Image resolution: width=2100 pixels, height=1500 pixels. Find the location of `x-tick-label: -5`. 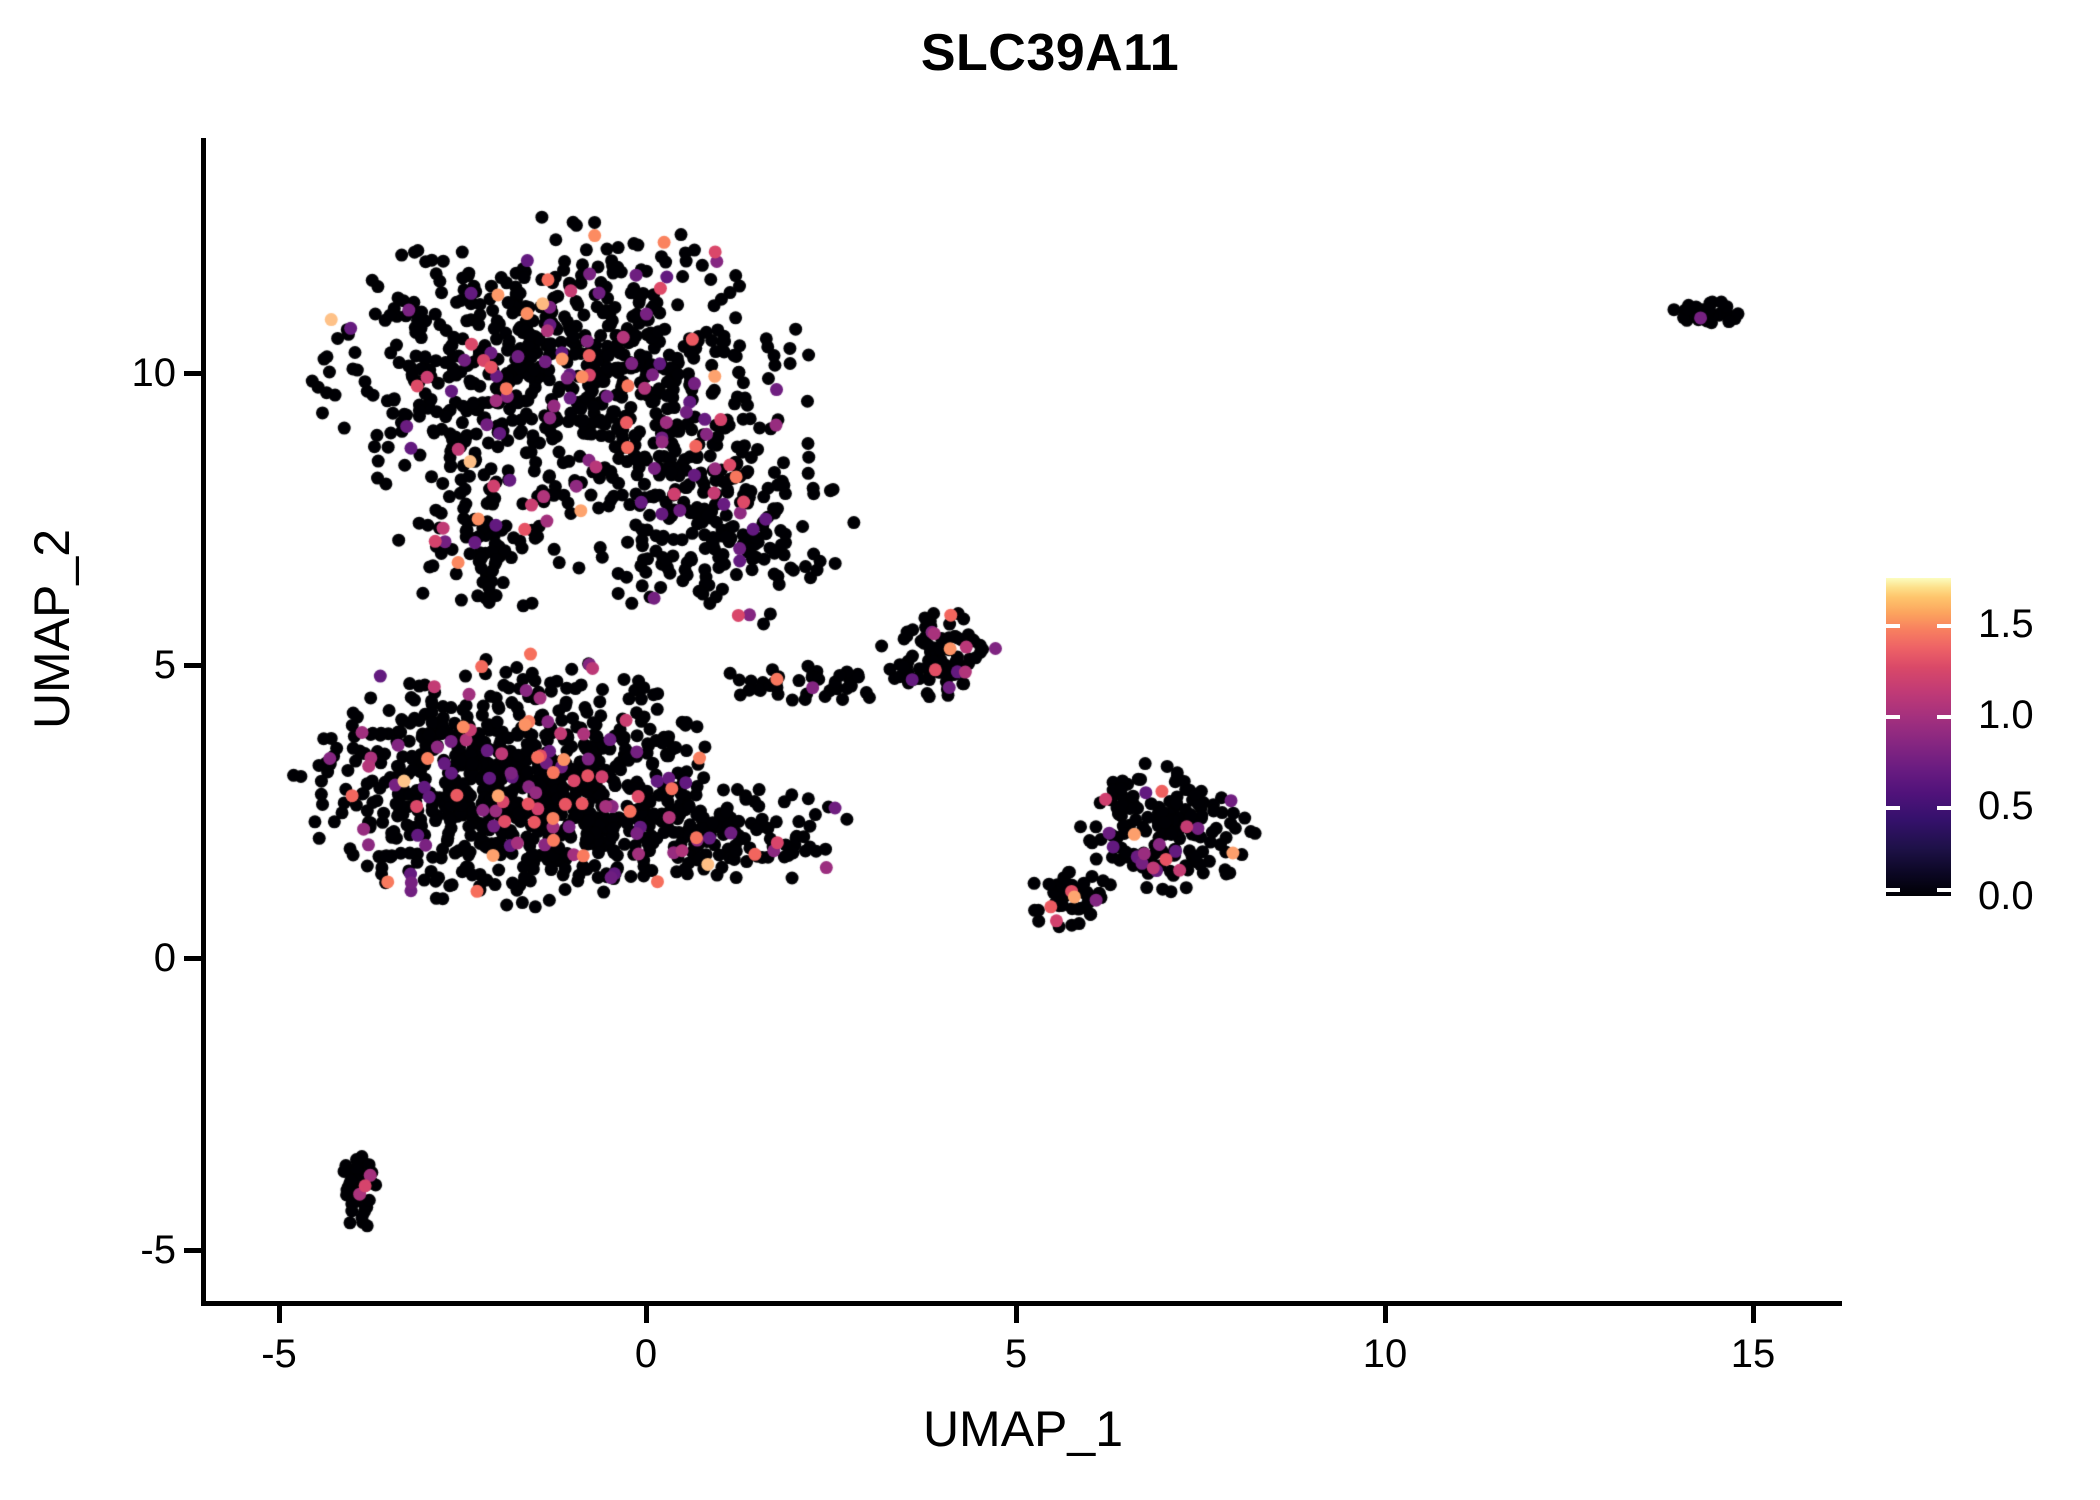

x-tick-label: -5 is located at coordinates (279, 1354).